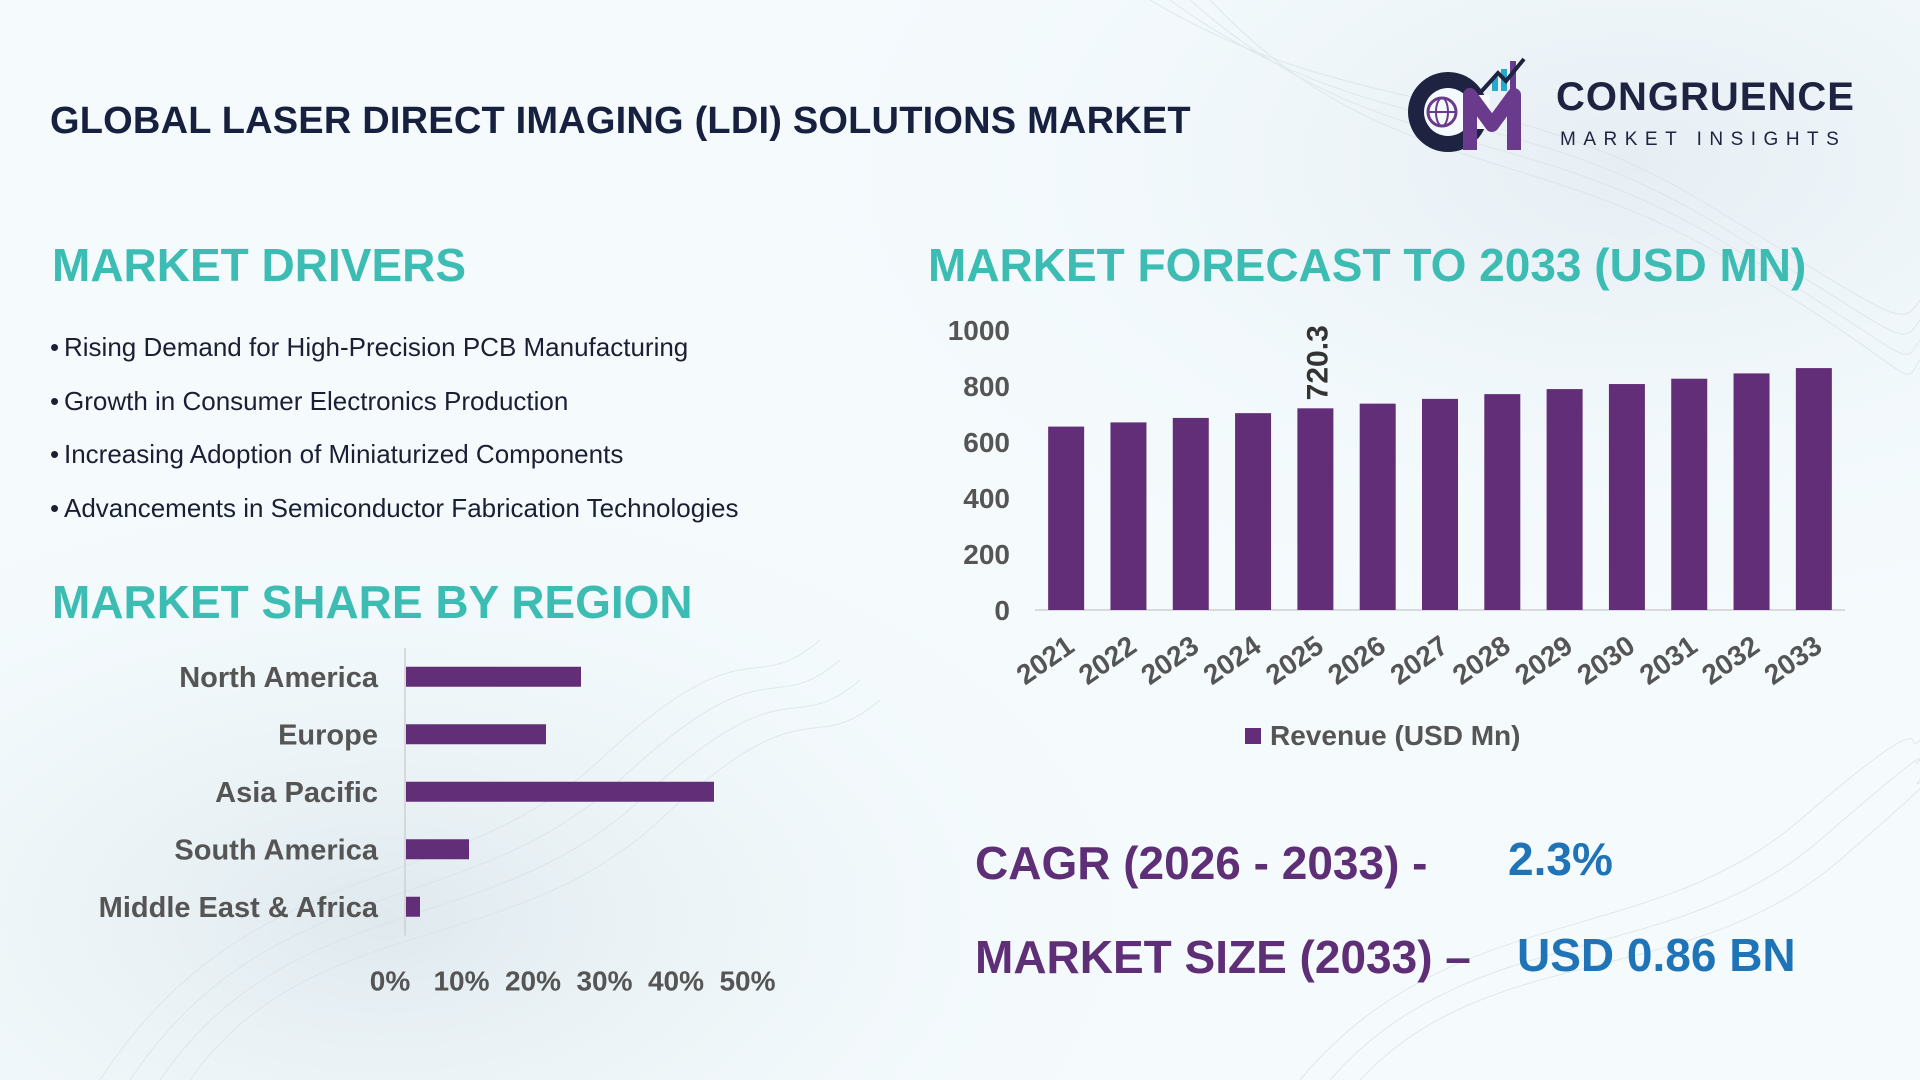  Describe the element at coordinates (1367, 265) in the screenshot. I see `forecast-title: MARKET FORECAST TO 2033 (USD MN)` at that location.